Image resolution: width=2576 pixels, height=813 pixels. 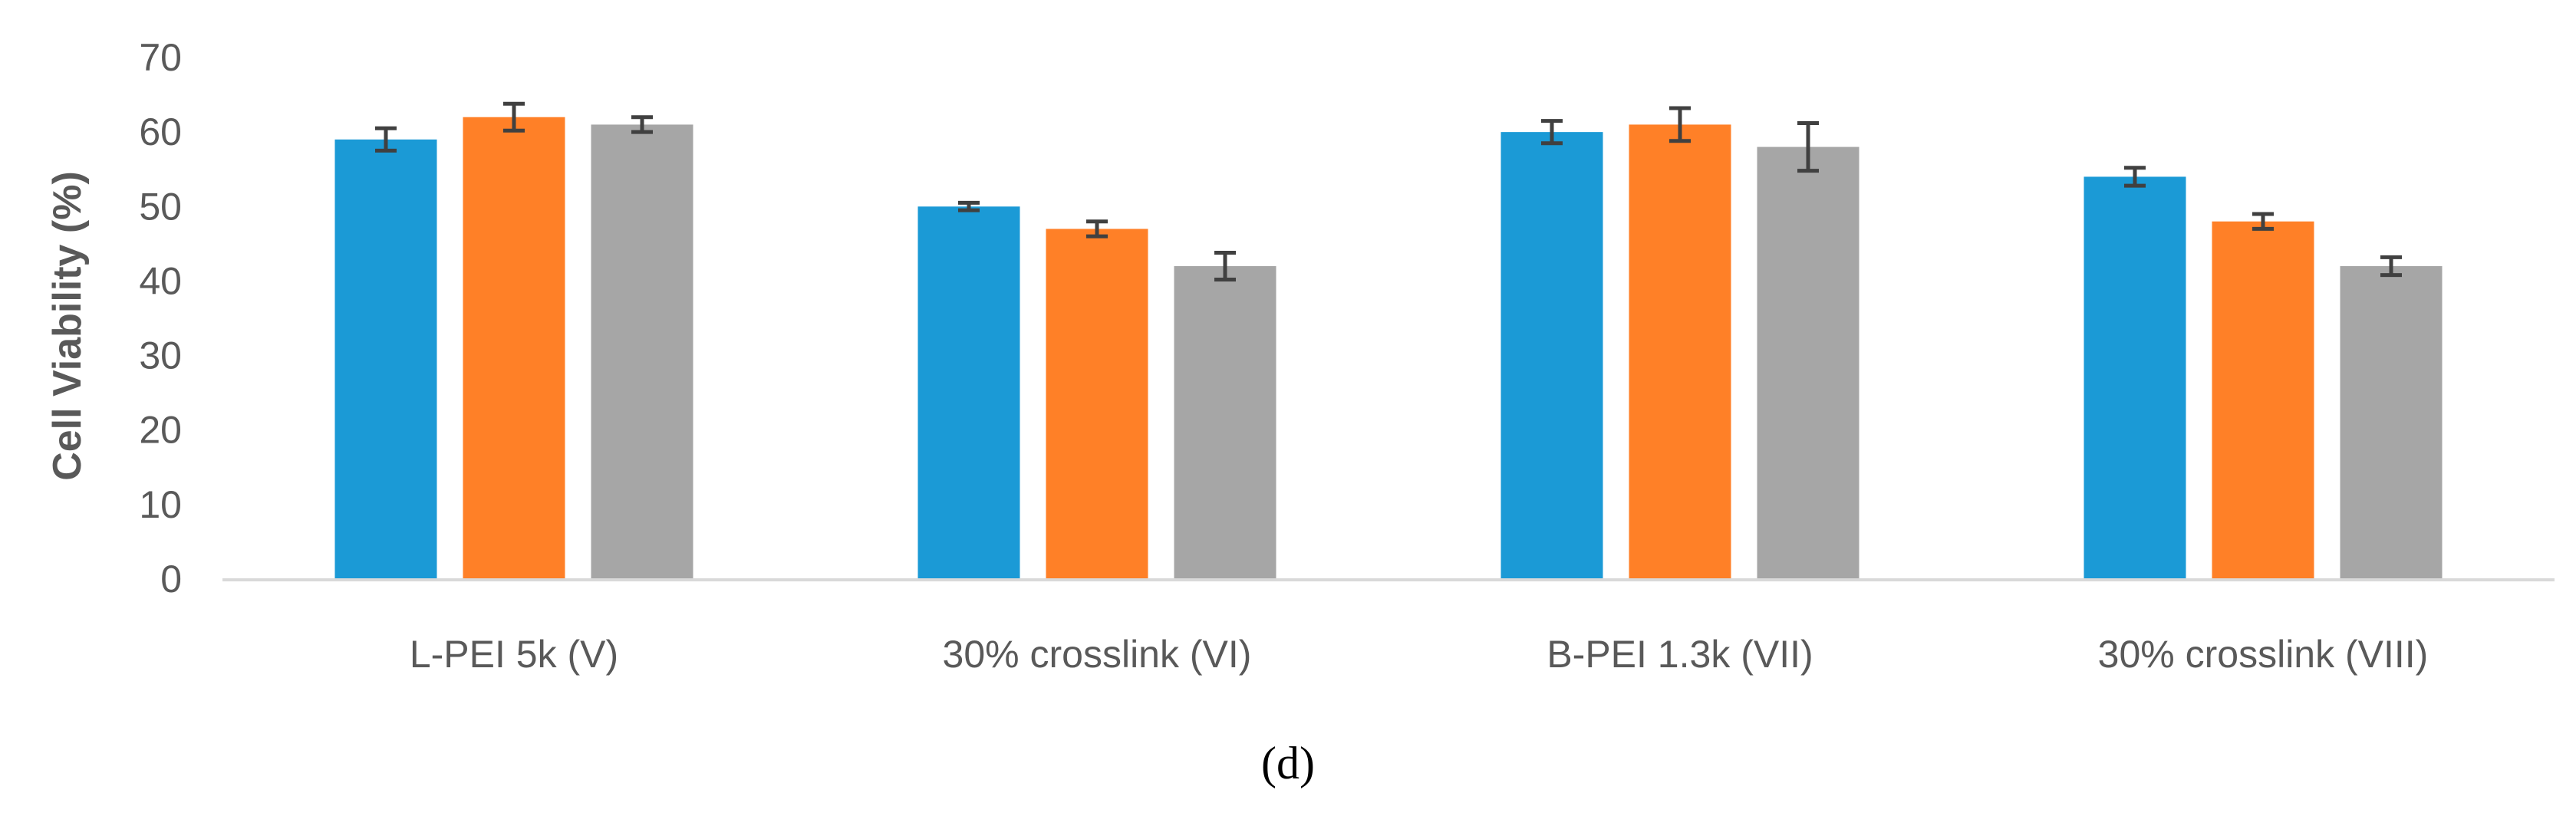 I want to click on y-axis-title: Cell Viability (%), so click(x=67, y=326).